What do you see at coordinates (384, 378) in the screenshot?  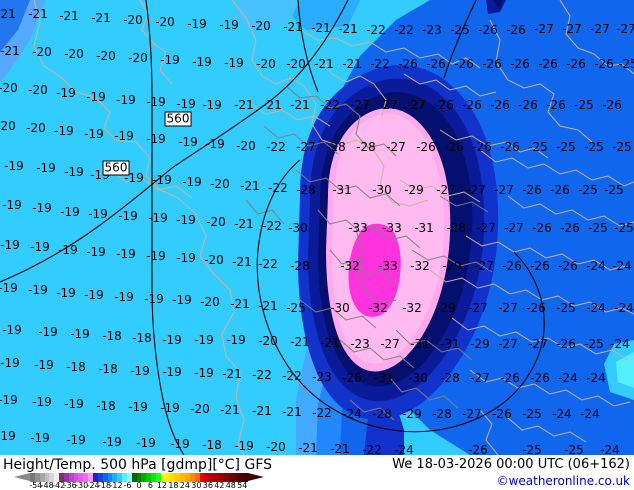 I see `temperature-label: -31` at bounding box center [384, 378].